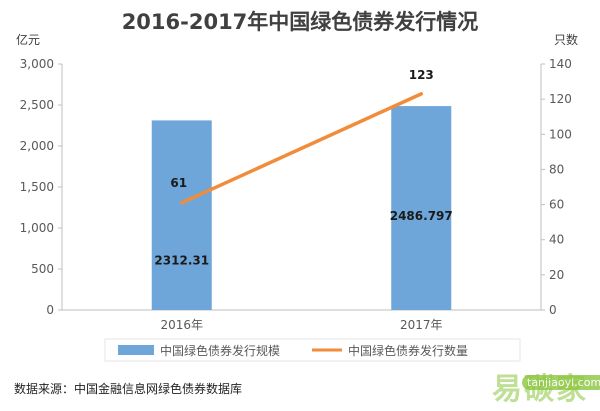  Describe the element at coordinates (301, 148) in the screenshot. I see `line-series-path` at that location.